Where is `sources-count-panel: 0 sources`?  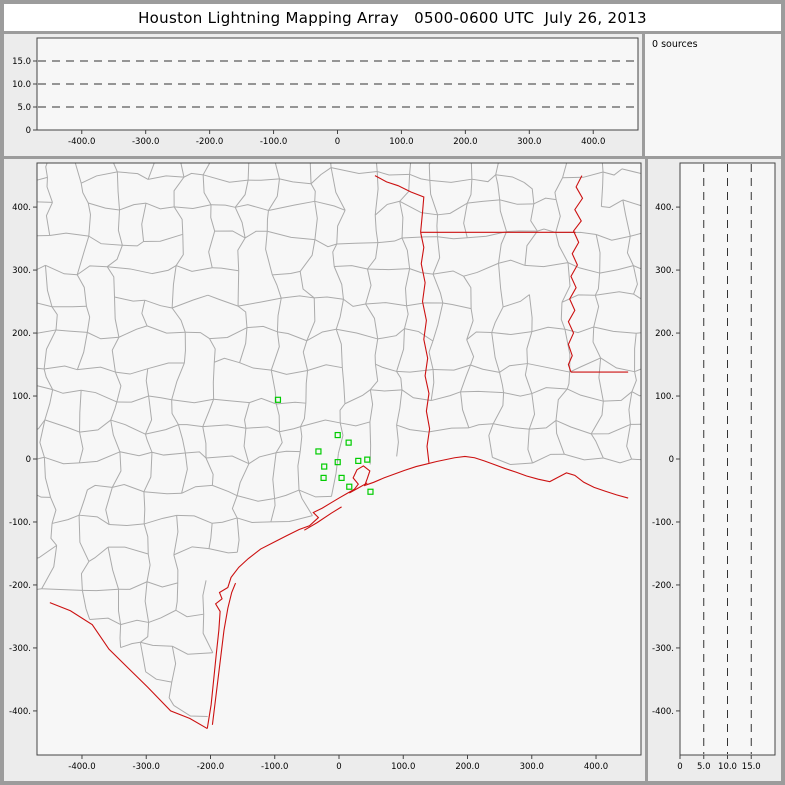
sources-count-panel: 0 sources is located at coordinates (713, 95).